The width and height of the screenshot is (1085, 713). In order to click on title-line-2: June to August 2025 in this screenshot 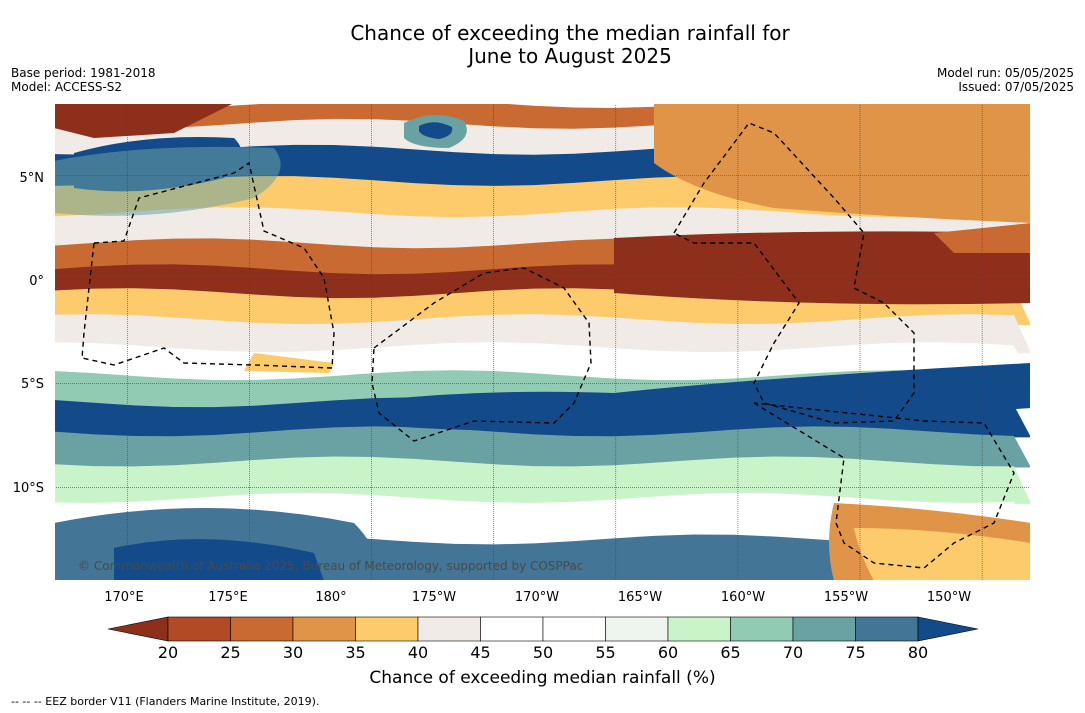, I will do `click(570, 56)`.